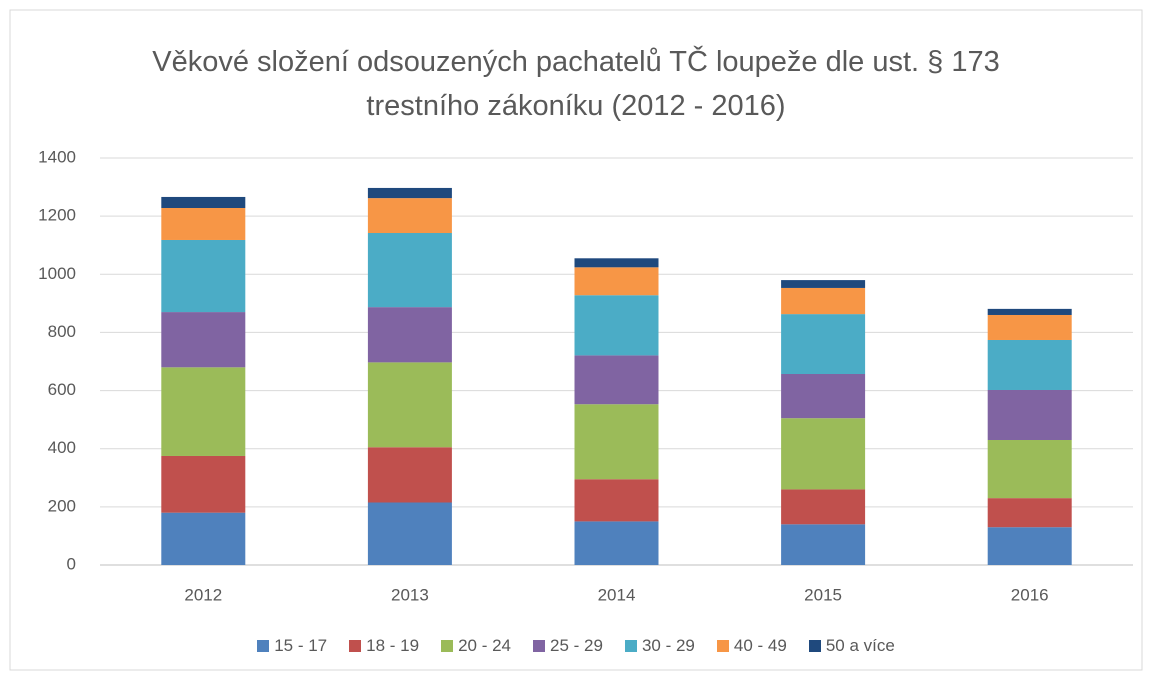 The width and height of the screenshot is (1152, 680). Describe the element at coordinates (1030, 594) in the screenshot. I see `x-tick-label: 2016` at that location.